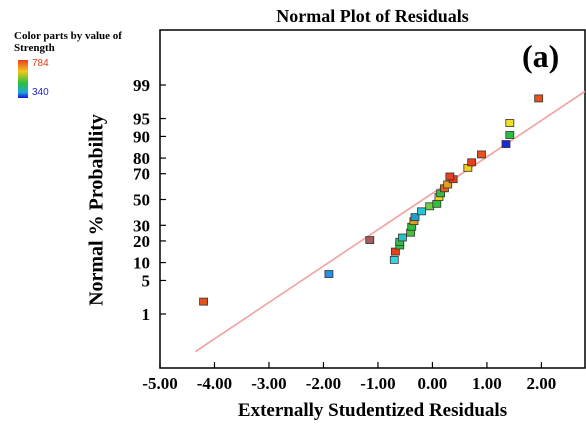 This screenshot has height=433, width=586. What do you see at coordinates (487, 383) in the screenshot?
I see `x-tick-label: 1.00` at bounding box center [487, 383].